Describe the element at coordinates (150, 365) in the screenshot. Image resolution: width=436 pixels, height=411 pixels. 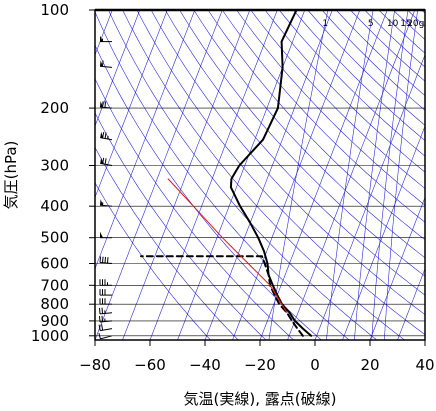
I see `x-tick-label: −60` at that location.